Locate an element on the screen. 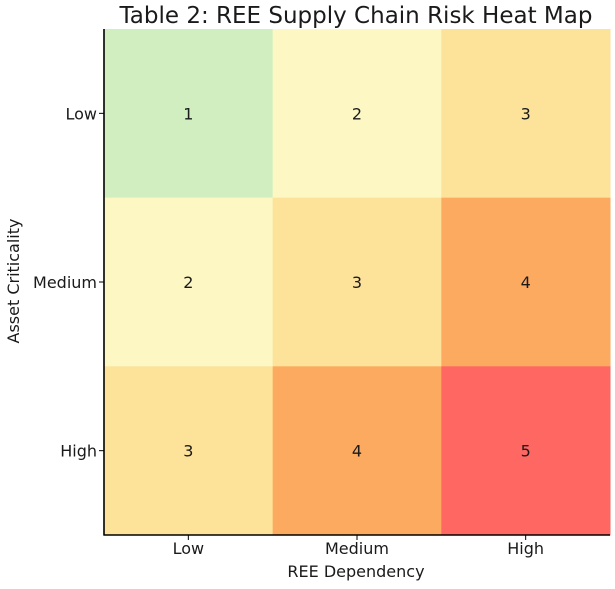  chart-title: Table 2: REE Supply Chain Risk Heat Map is located at coordinates (356, 16).